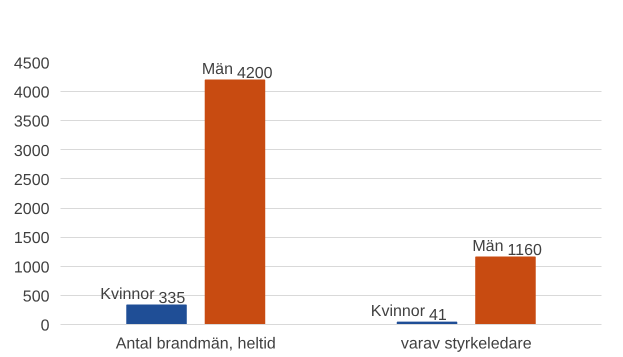  I want to click on data-label: 41, so click(438, 315).